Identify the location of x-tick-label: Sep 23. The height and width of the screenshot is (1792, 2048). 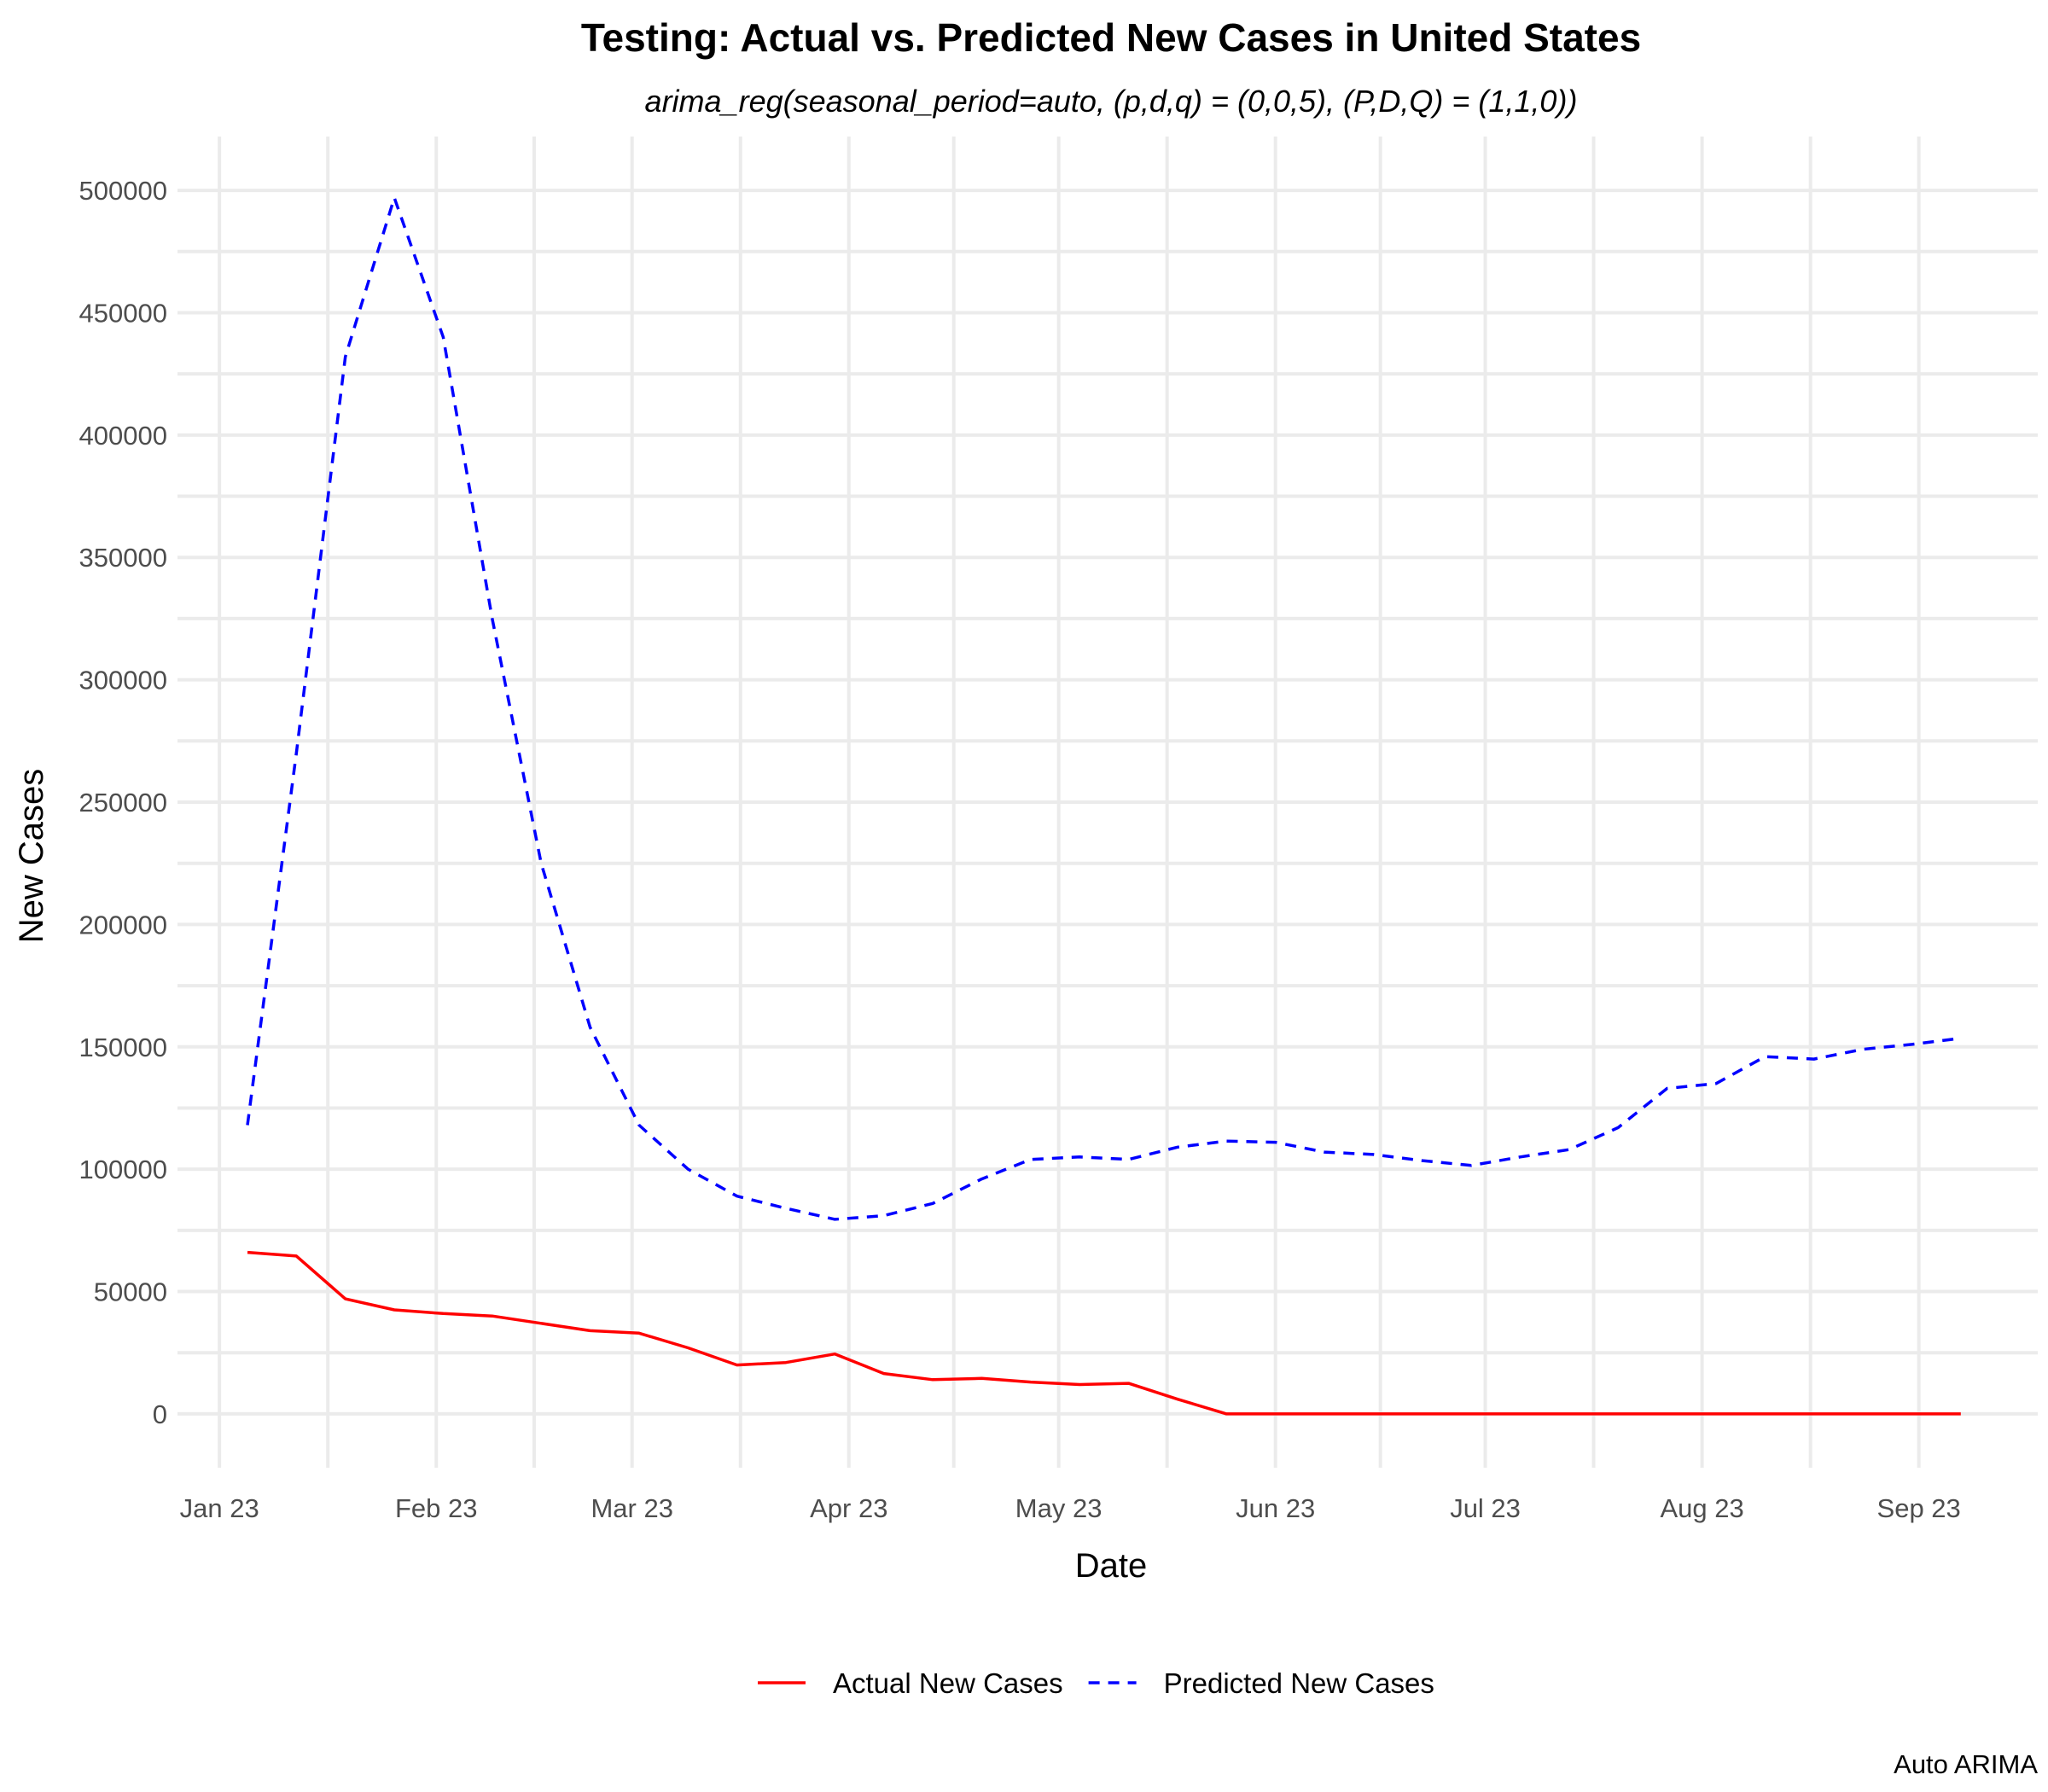
(1919, 1508).